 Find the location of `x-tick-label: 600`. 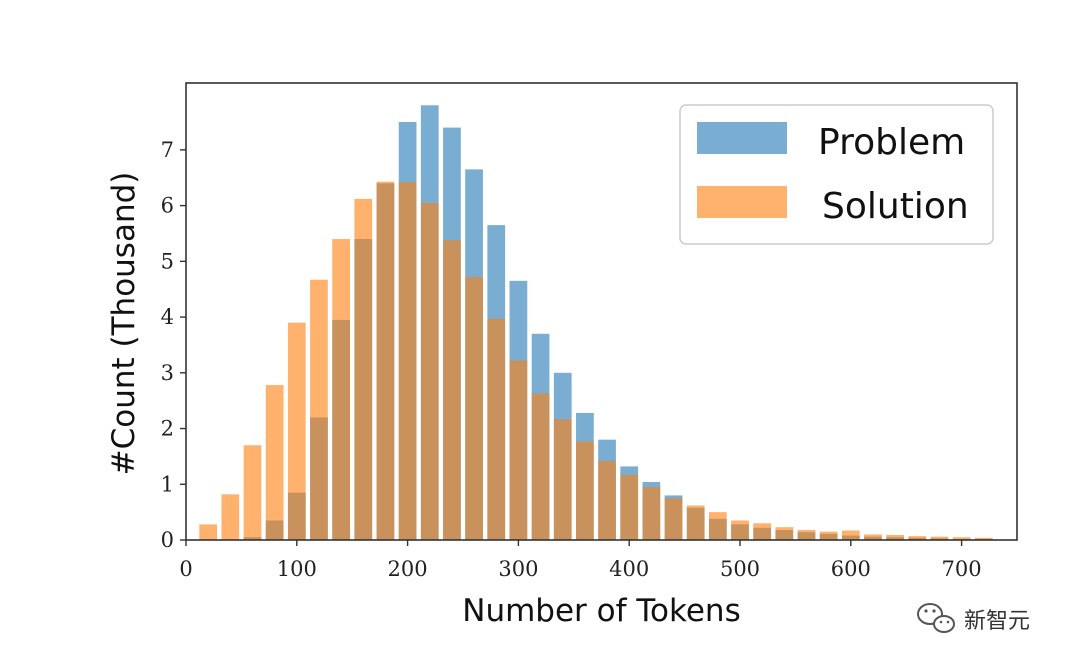

x-tick-label: 600 is located at coordinates (851, 569).